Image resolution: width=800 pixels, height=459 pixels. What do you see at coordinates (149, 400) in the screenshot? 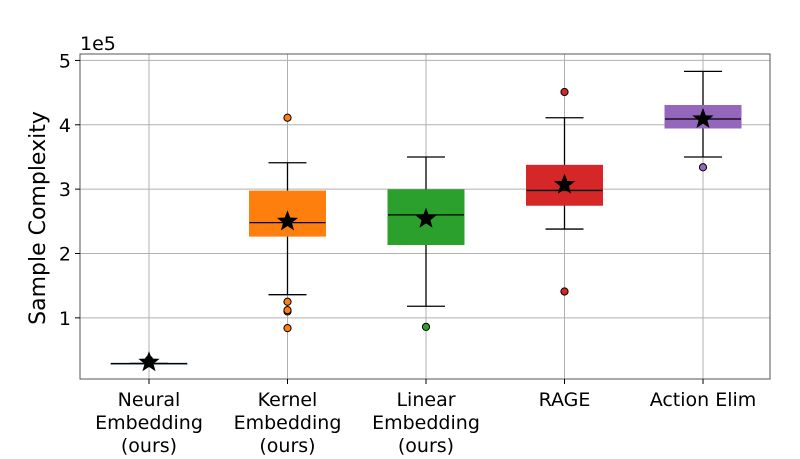
I see `x-tick-label: Neural` at bounding box center [149, 400].